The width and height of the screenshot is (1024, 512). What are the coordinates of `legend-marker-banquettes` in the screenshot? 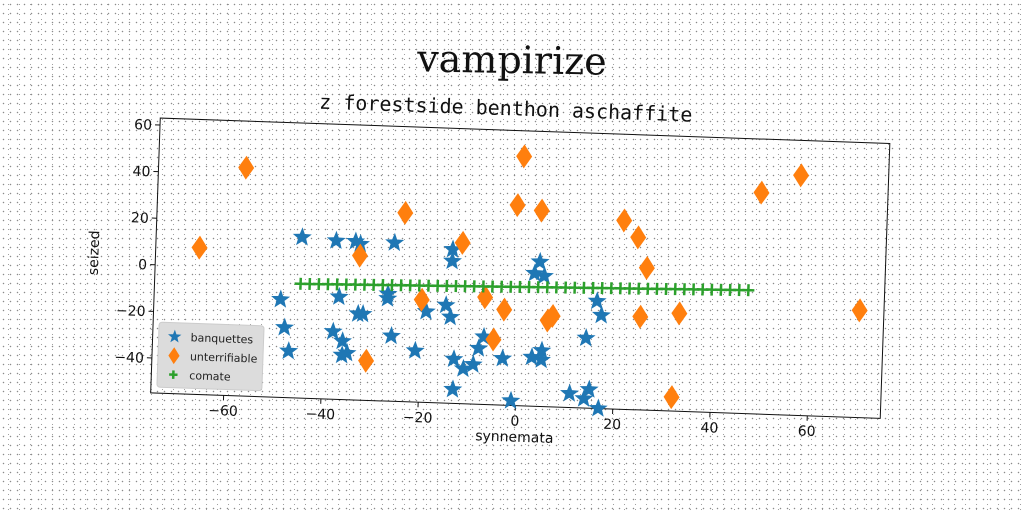 It's located at (175, 336).